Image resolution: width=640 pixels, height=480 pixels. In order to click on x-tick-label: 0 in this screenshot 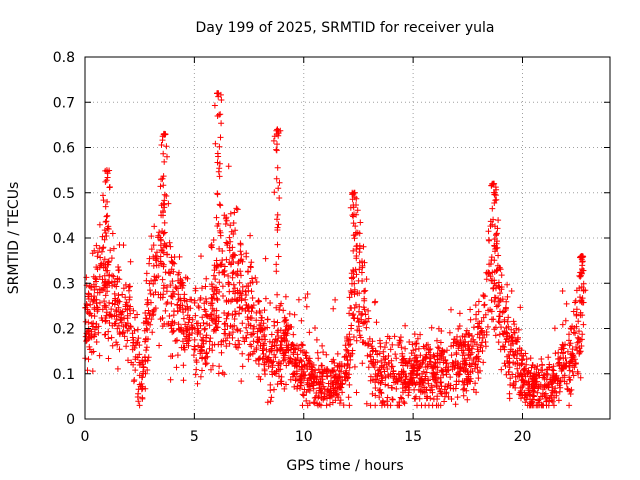, I will do `click(85, 437)`.